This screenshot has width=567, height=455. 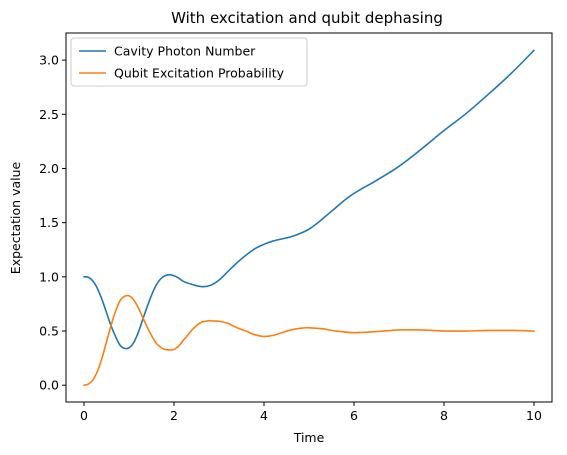 I want to click on x-tick-label: 2, so click(x=174, y=415).